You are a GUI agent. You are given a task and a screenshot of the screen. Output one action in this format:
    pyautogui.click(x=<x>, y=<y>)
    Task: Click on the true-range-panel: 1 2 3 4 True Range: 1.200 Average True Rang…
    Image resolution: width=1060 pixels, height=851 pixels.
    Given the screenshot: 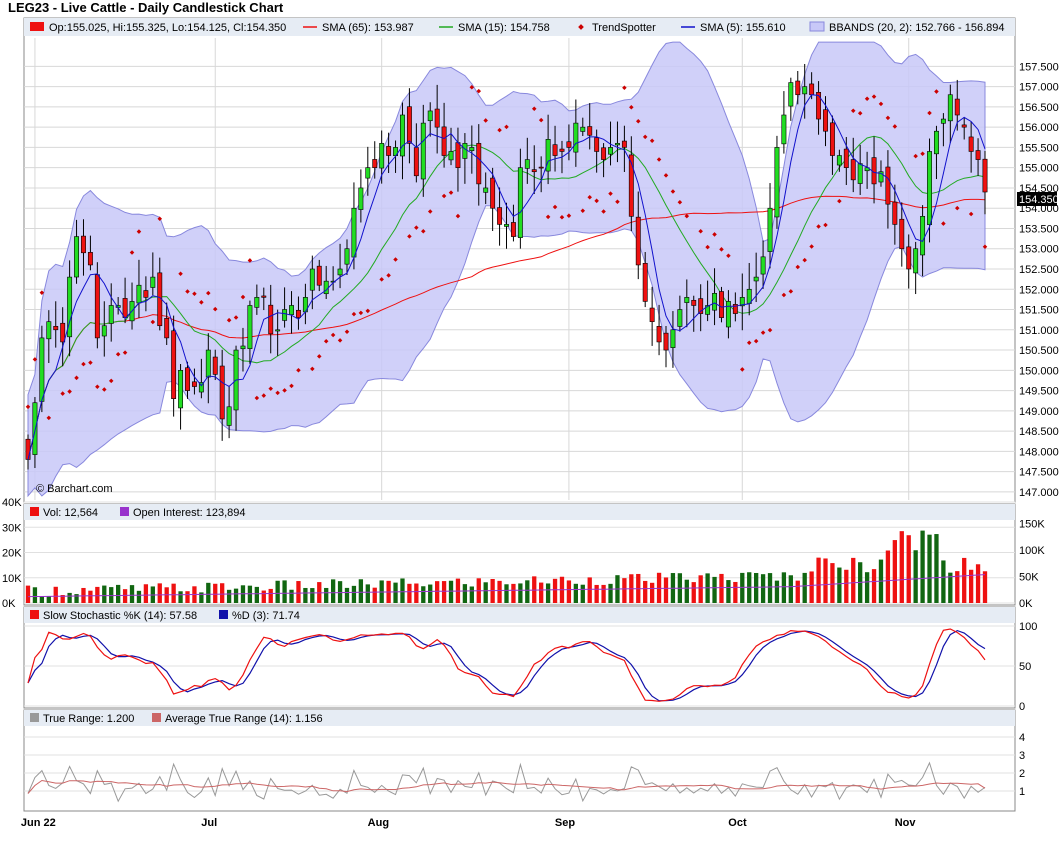 What is the action you would take?
    pyautogui.click(x=524, y=760)
    